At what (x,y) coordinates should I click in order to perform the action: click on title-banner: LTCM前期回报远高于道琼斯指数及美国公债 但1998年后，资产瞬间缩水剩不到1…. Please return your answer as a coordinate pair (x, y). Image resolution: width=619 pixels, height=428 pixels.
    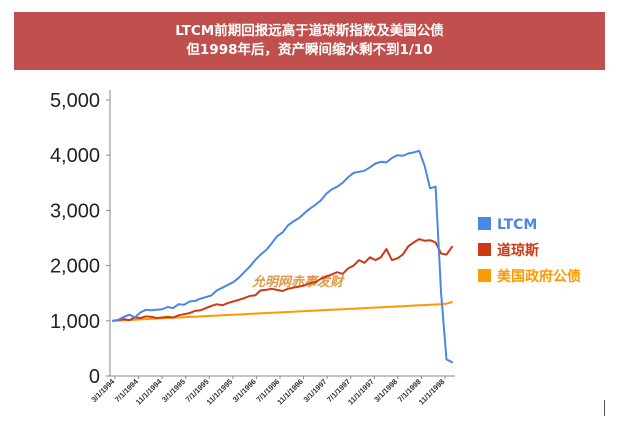
    Looking at the image, I should click on (309, 41).